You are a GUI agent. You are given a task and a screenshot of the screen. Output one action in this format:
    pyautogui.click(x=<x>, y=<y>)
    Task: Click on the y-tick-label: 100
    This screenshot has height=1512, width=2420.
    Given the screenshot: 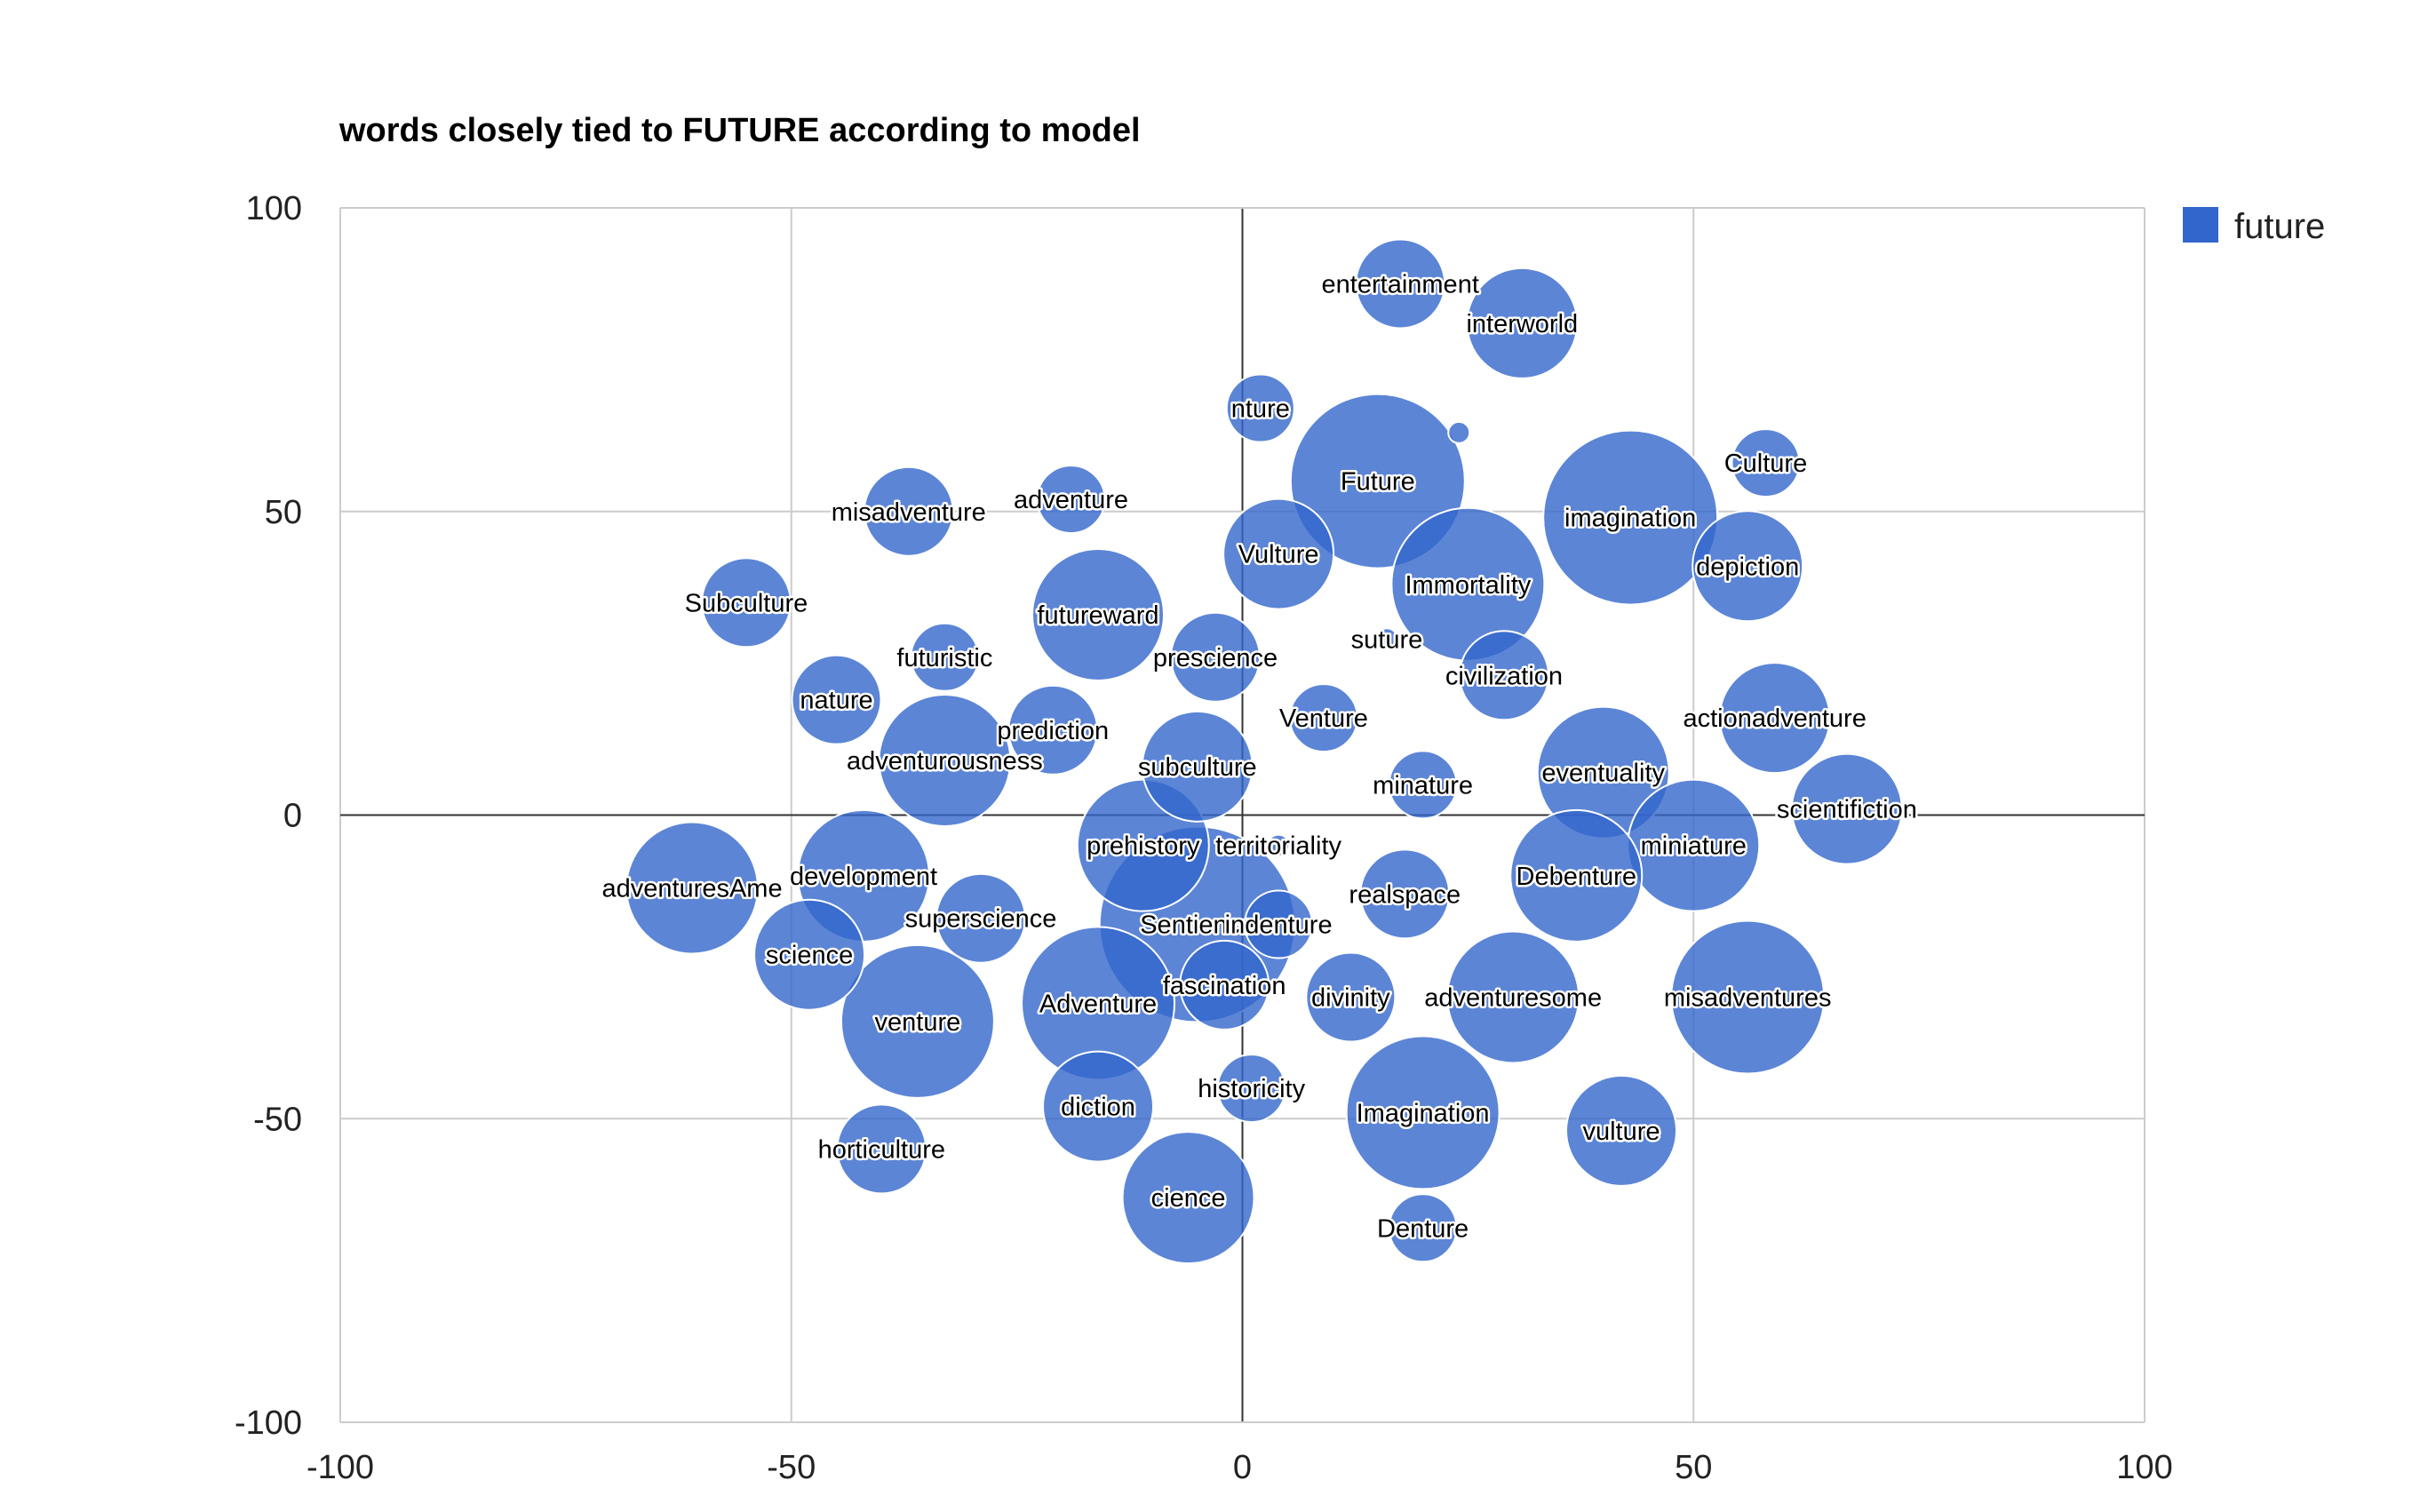 What is the action you would take?
    pyautogui.click(x=274, y=208)
    